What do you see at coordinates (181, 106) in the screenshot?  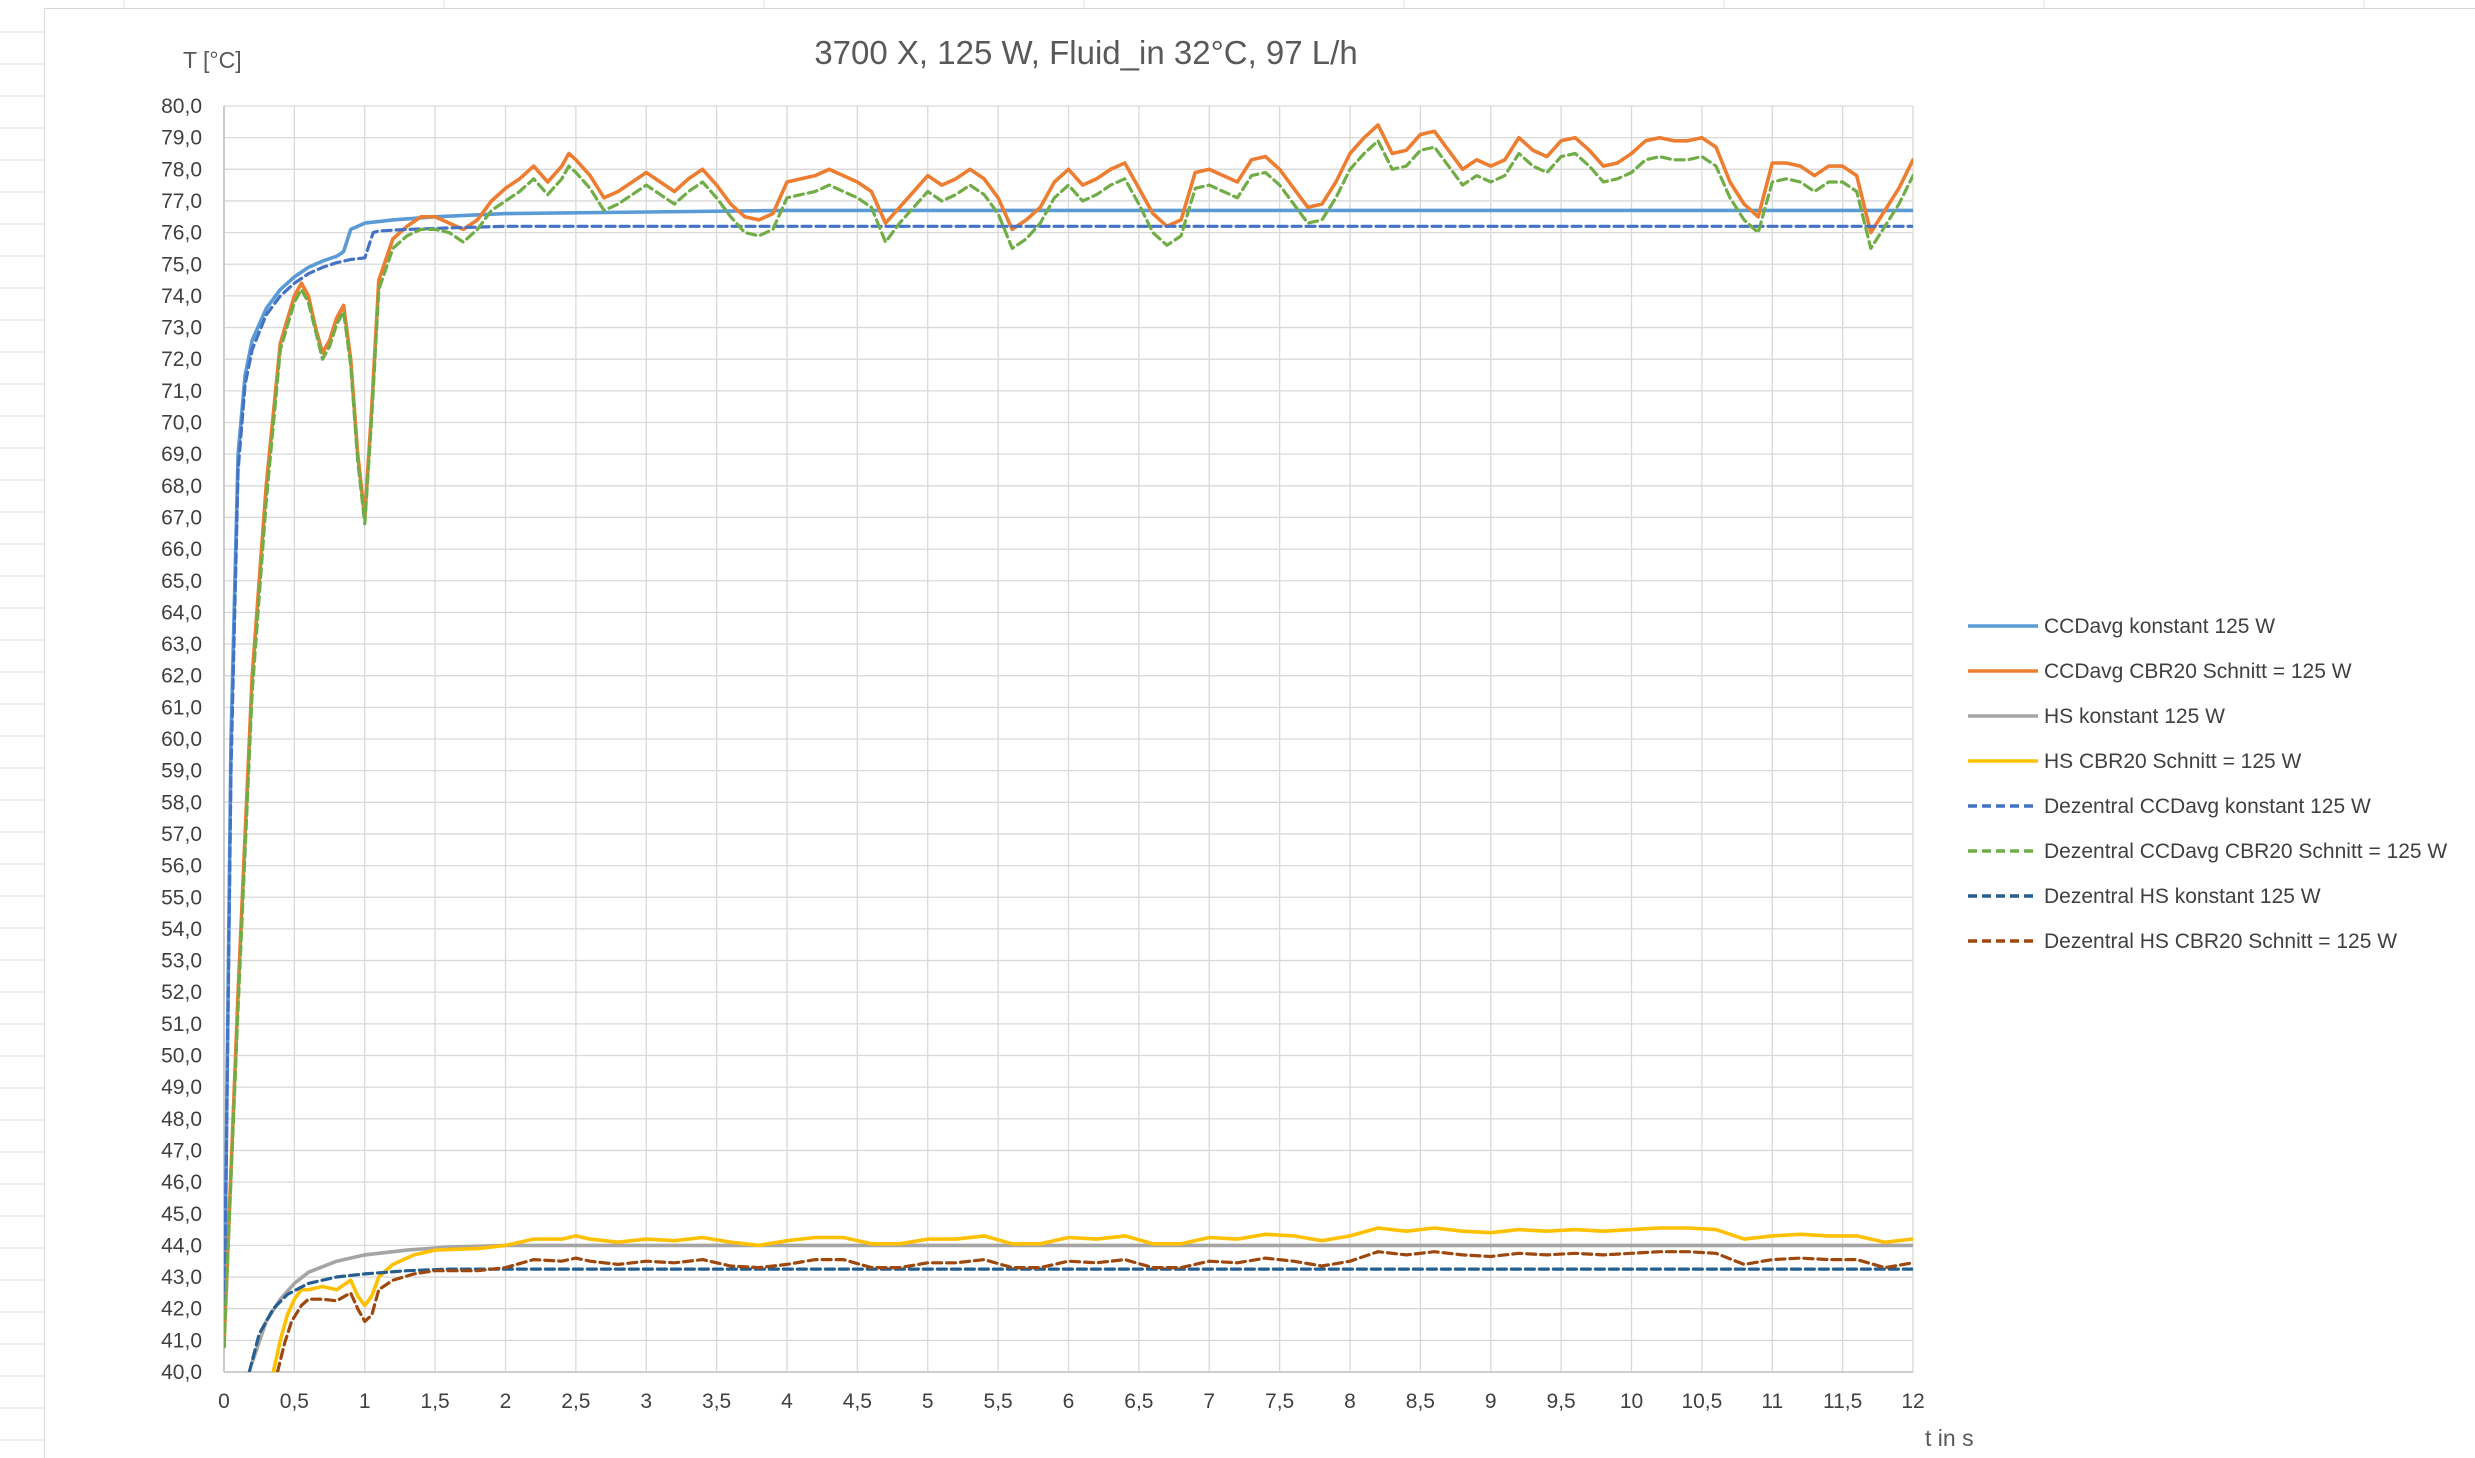 I see `y-tick-label: 80,0` at bounding box center [181, 106].